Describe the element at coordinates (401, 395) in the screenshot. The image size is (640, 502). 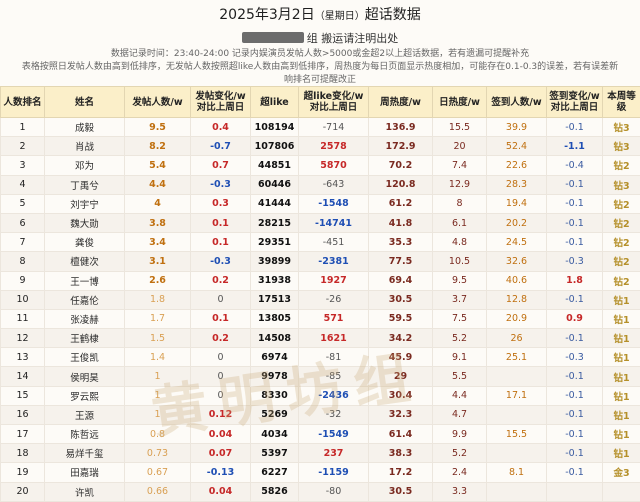
I see `cell-weekly-heat: 30.4` at that location.